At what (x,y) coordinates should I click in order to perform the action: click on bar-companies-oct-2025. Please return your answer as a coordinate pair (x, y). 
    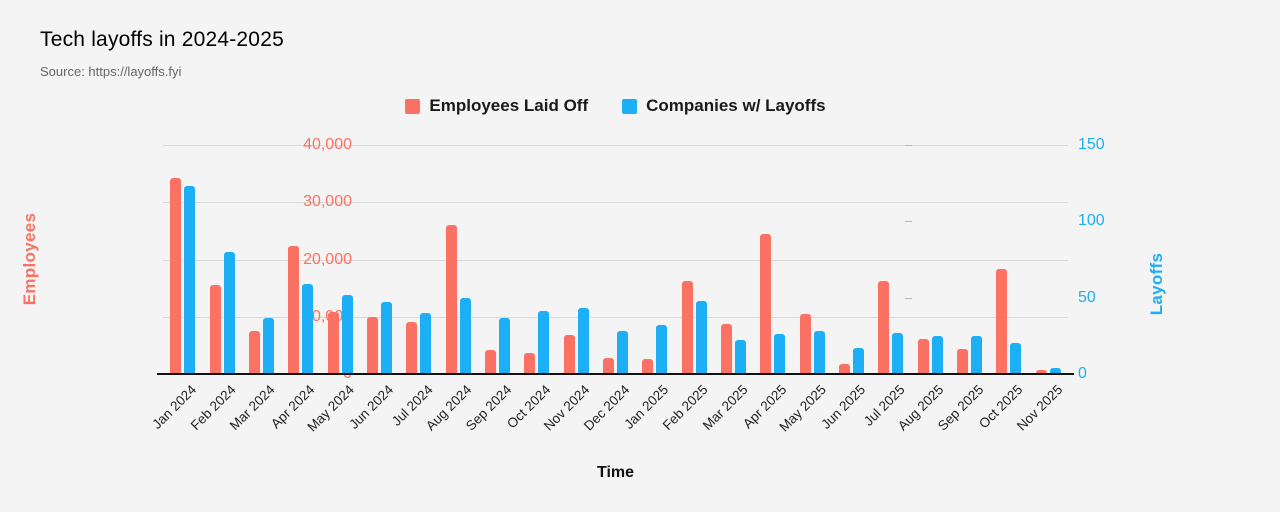
    Looking at the image, I should click on (1016, 358).